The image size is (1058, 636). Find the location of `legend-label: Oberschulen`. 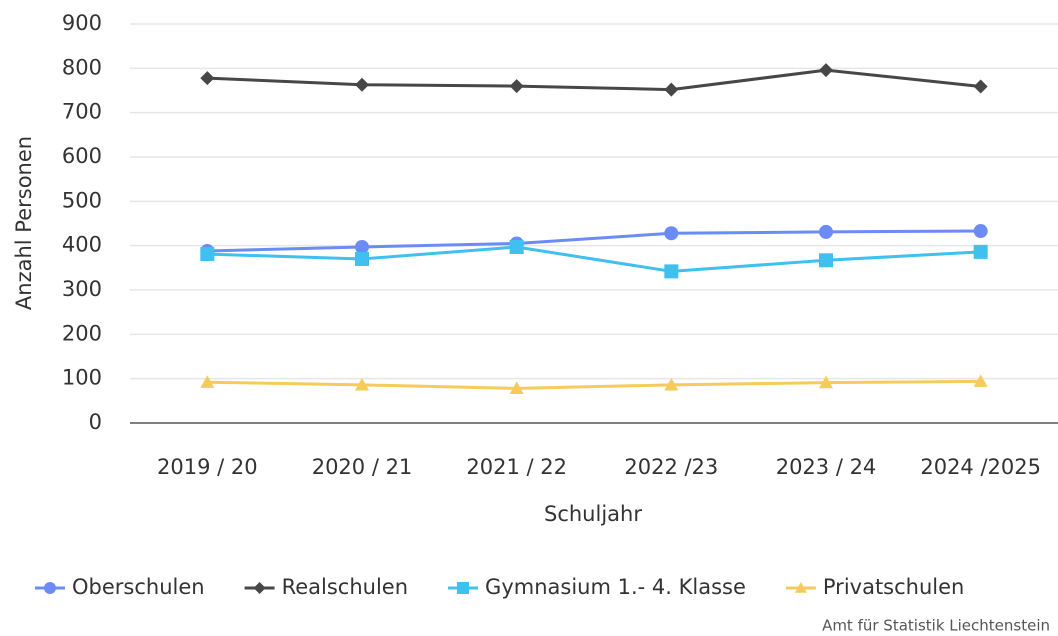

legend-label: Oberschulen is located at coordinates (138, 587).